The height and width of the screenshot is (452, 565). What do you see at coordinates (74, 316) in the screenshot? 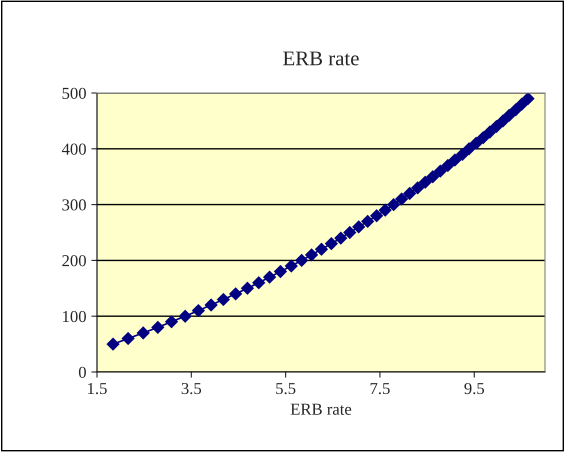
I see `y-tick-label: 100` at bounding box center [74, 316].